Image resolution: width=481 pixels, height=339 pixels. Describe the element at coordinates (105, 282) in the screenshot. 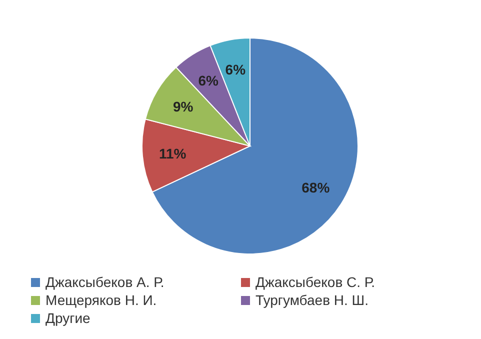

I see `legend-label: Джаксыбеков А. Р.` at that location.